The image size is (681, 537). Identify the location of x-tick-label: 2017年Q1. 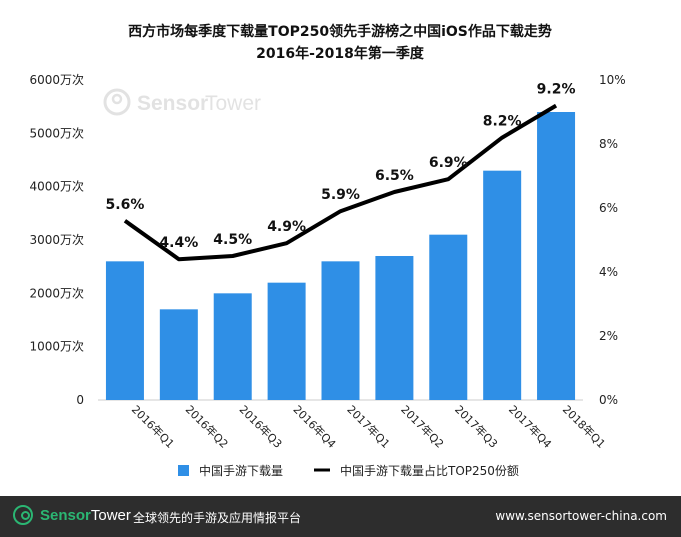
(368, 426).